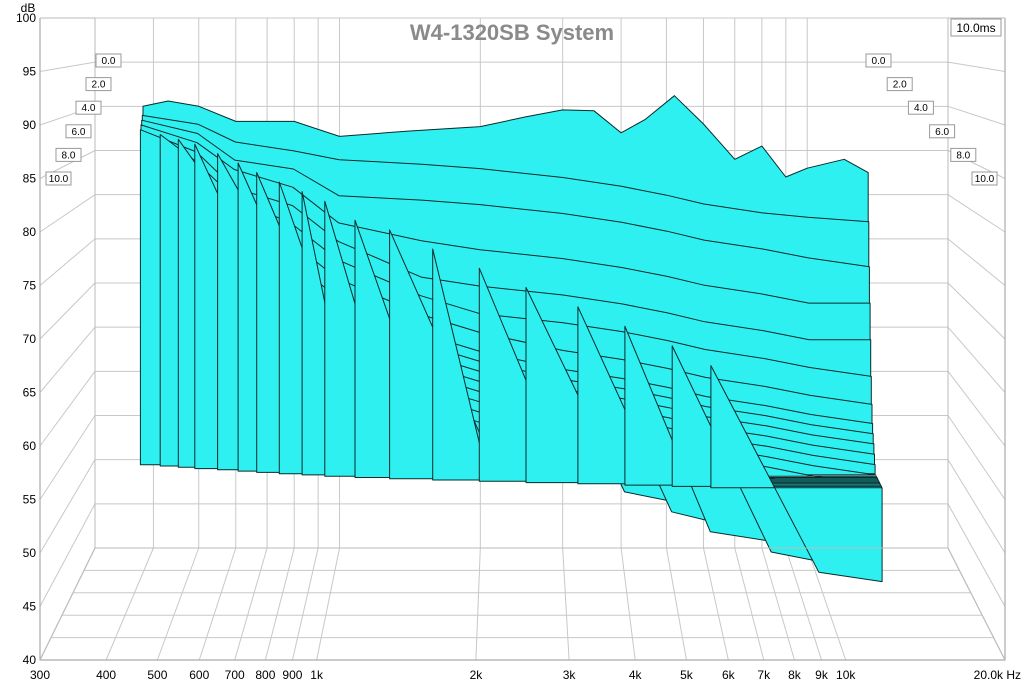 The height and width of the screenshot is (685, 1024). I want to click on x-tick-label: 20.0k Hz, so click(997, 675).